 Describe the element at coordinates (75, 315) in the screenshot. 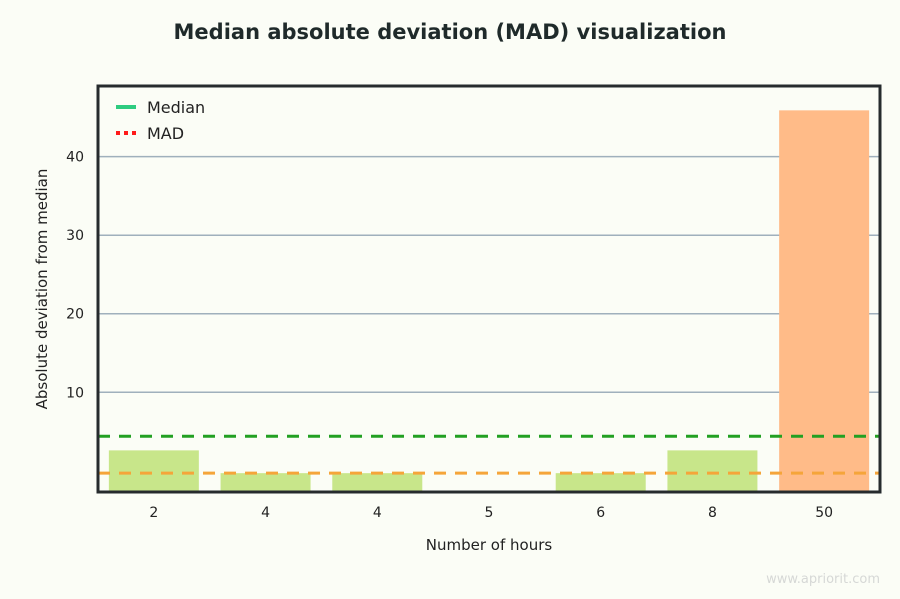

I see `y-tick-label: 20` at that location.